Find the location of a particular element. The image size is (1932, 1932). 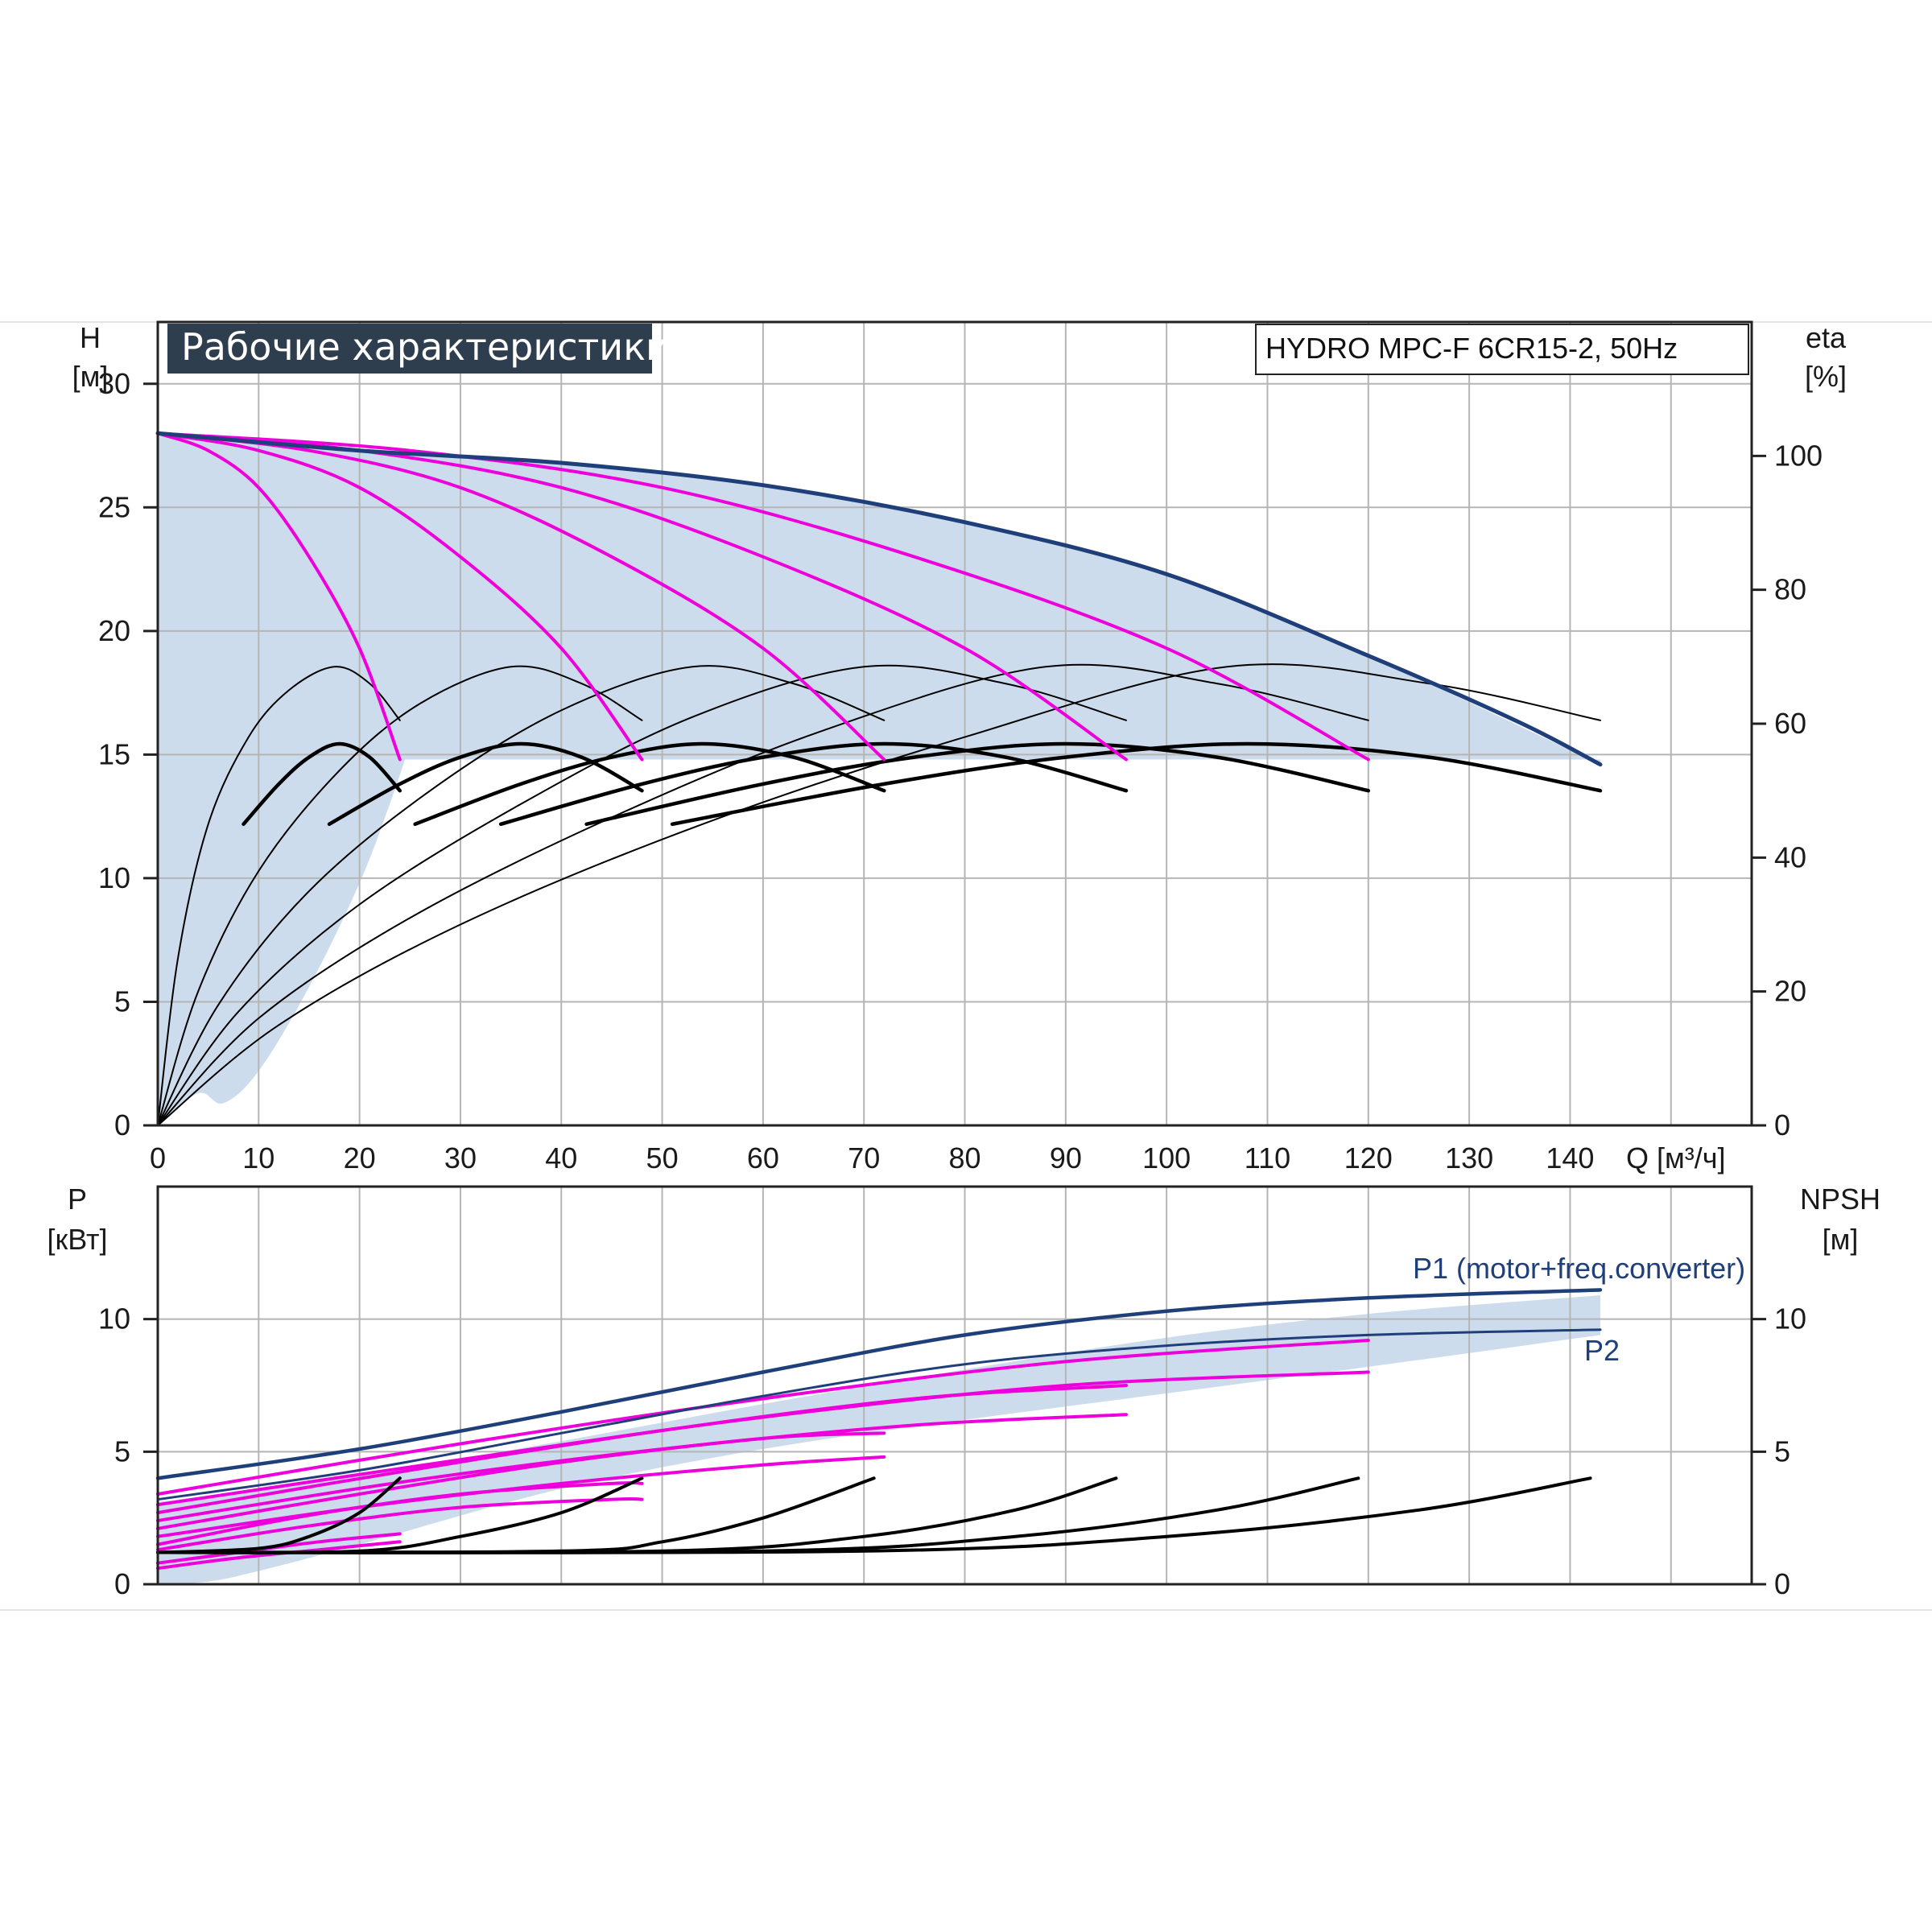

power-band-area is located at coordinates (879, 1439).